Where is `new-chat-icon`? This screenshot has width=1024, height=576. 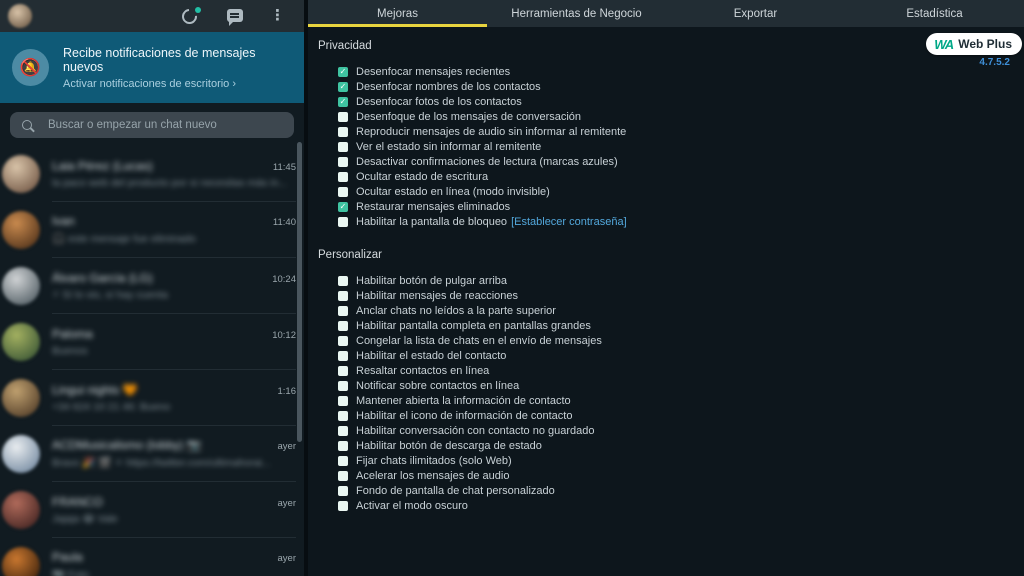
new-chat-icon is located at coordinates (235, 16).